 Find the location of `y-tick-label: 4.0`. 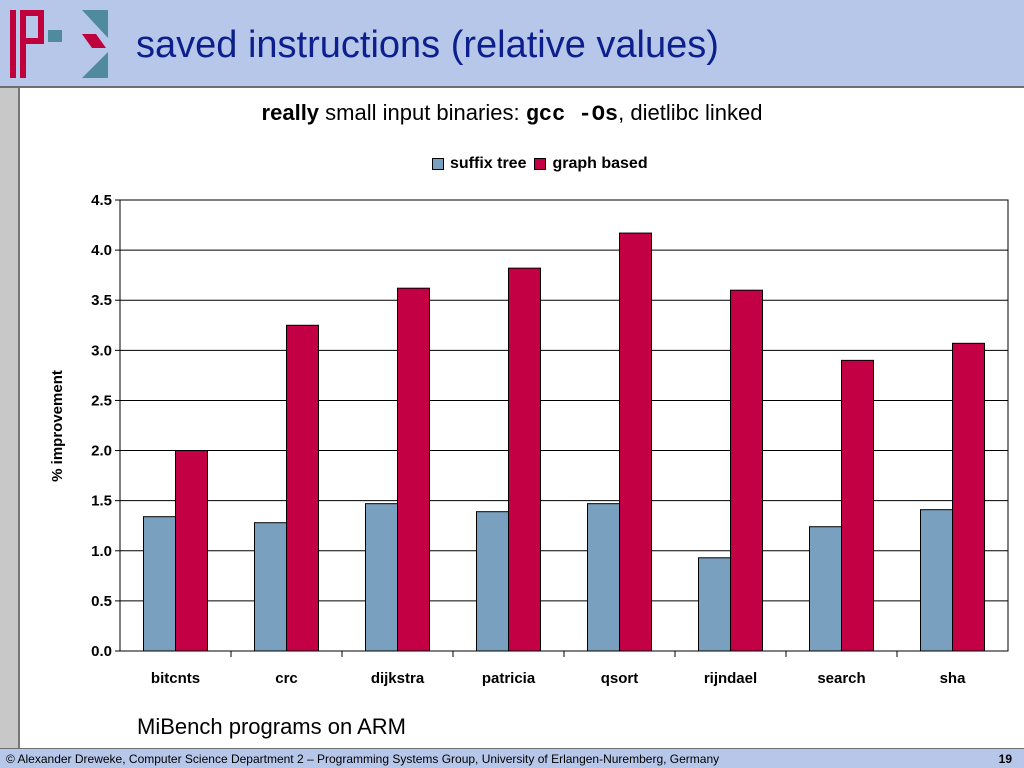

y-tick-label: 4.0 is located at coordinates (101, 250).